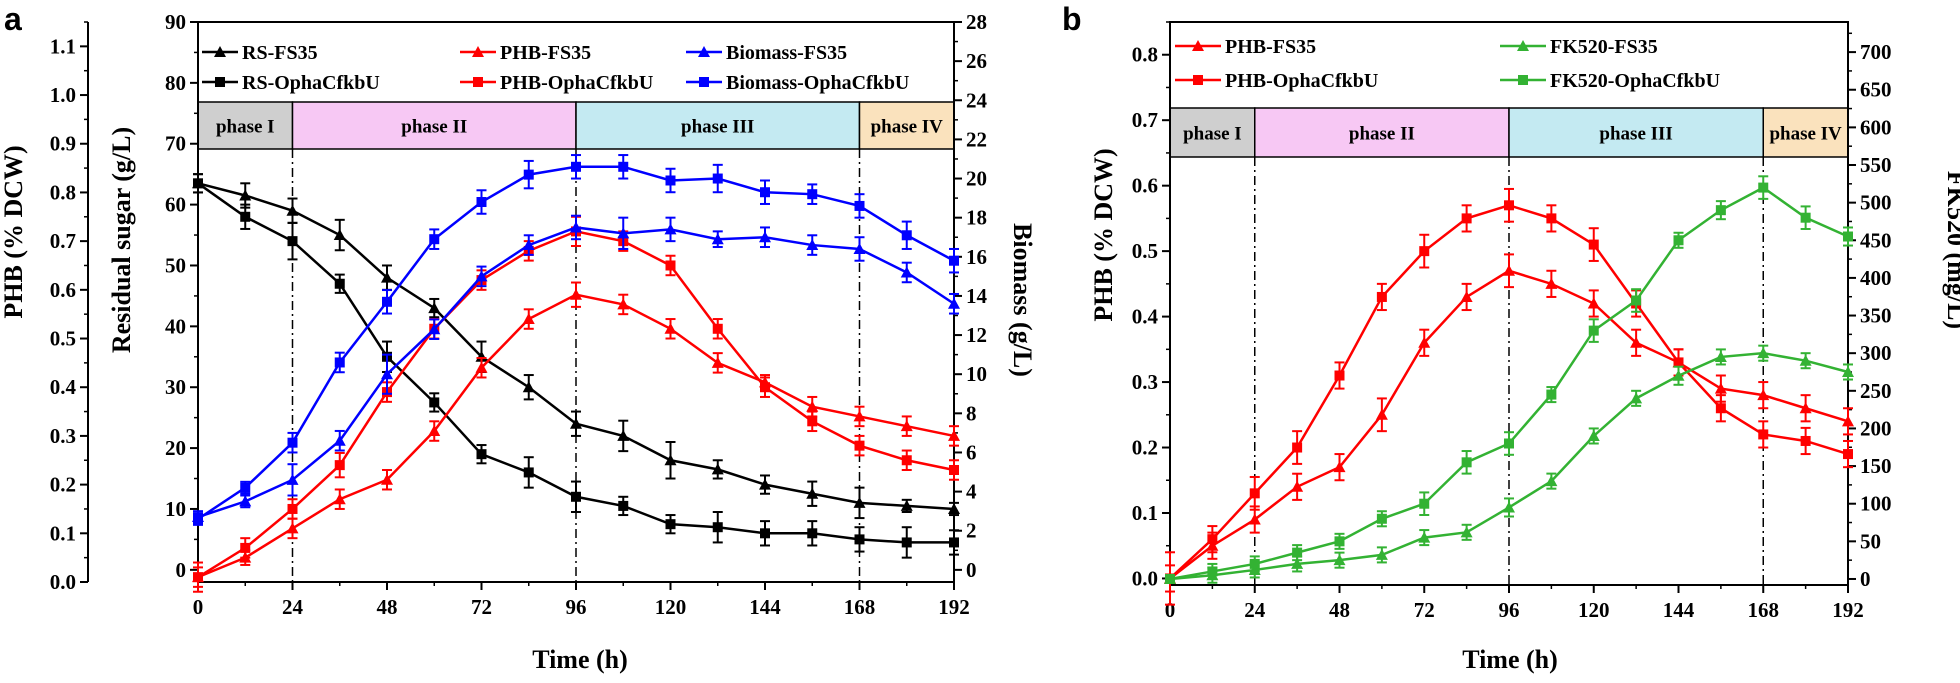  Describe the element at coordinates (63, 339) in the screenshot. I see `phb-tick-label: 0.5` at that location.